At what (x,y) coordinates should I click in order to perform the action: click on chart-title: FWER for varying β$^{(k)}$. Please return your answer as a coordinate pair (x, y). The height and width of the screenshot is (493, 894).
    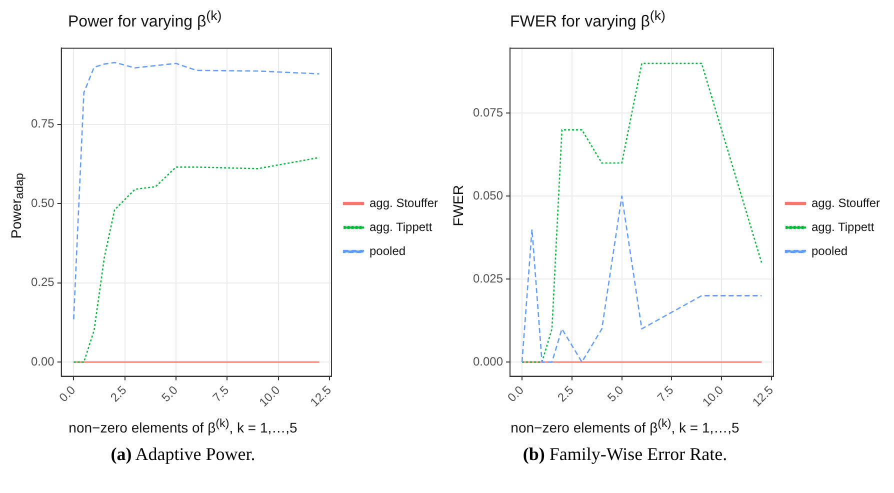
    Looking at the image, I should click on (588, 20).